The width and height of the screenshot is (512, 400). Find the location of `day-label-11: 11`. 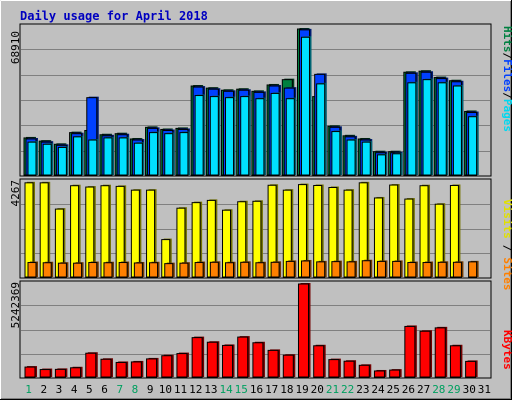

day-label-11: 11 is located at coordinates (180, 389).